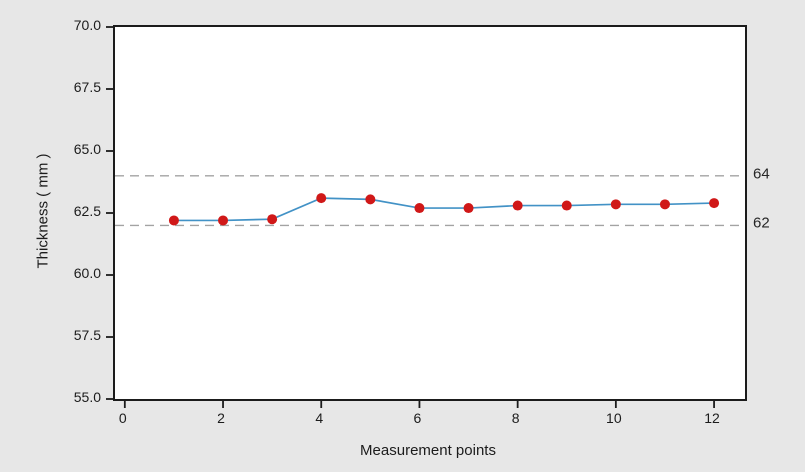  I want to click on y-tick-label: 70.0, so click(87, 25).